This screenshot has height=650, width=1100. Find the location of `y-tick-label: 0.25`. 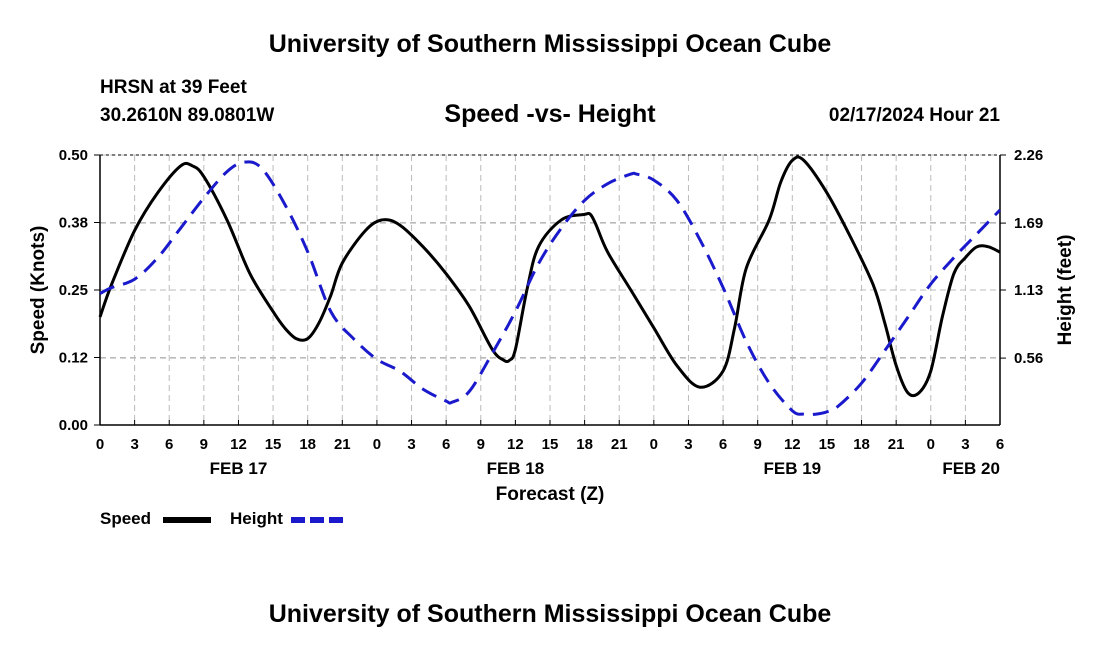

y-tick-label: 0.25 is located at coordinates (73, 290).